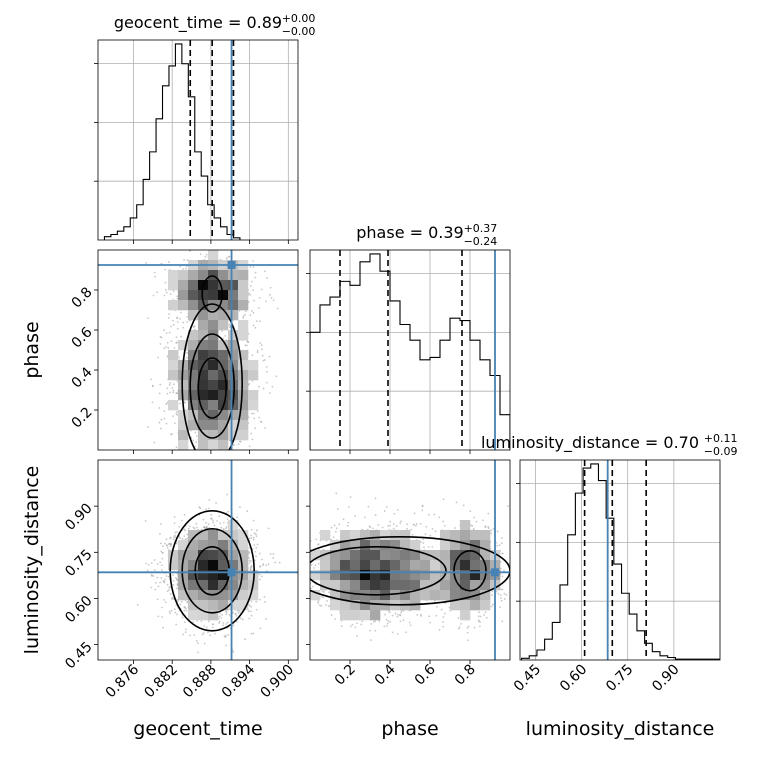  I want to click on title-err-plus: +0.00, so click(299, 18).